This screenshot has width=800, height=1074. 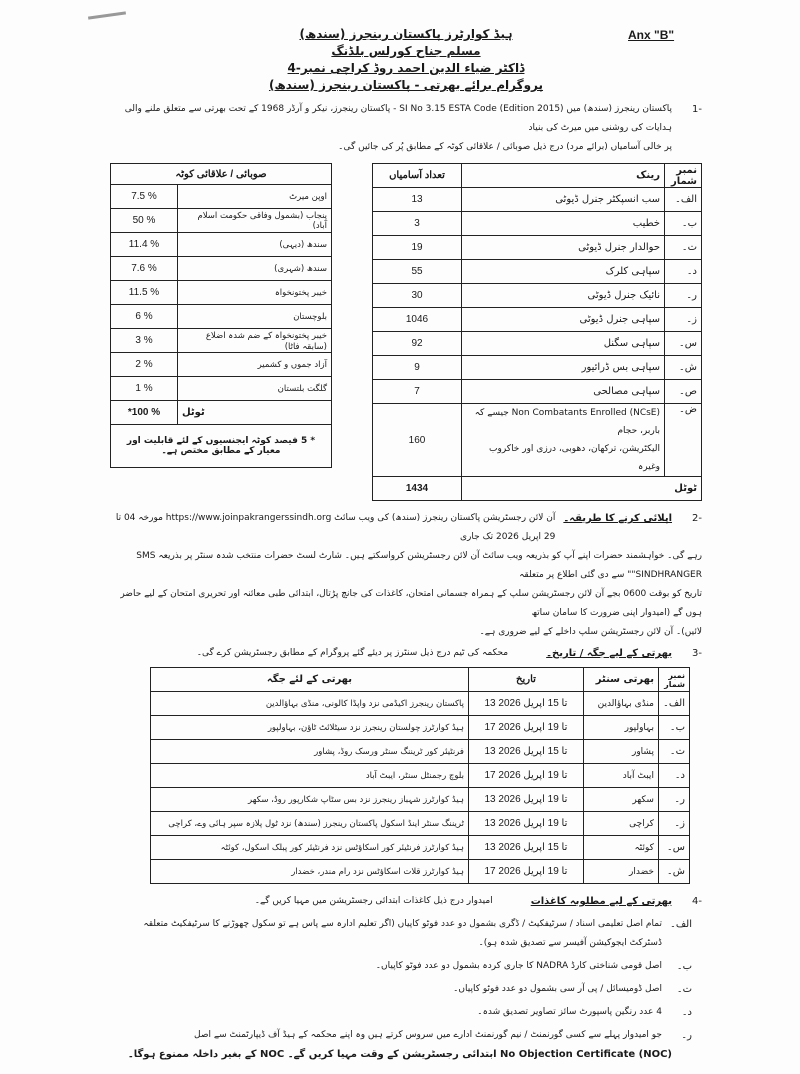 What do you see at coordinates (406, 68) in the screenshot?
I see `header-line-3: ڈاکٹر ضیاء الدین احمد روڈ کراچی نمبر-4` at bounding box center [406, 68].